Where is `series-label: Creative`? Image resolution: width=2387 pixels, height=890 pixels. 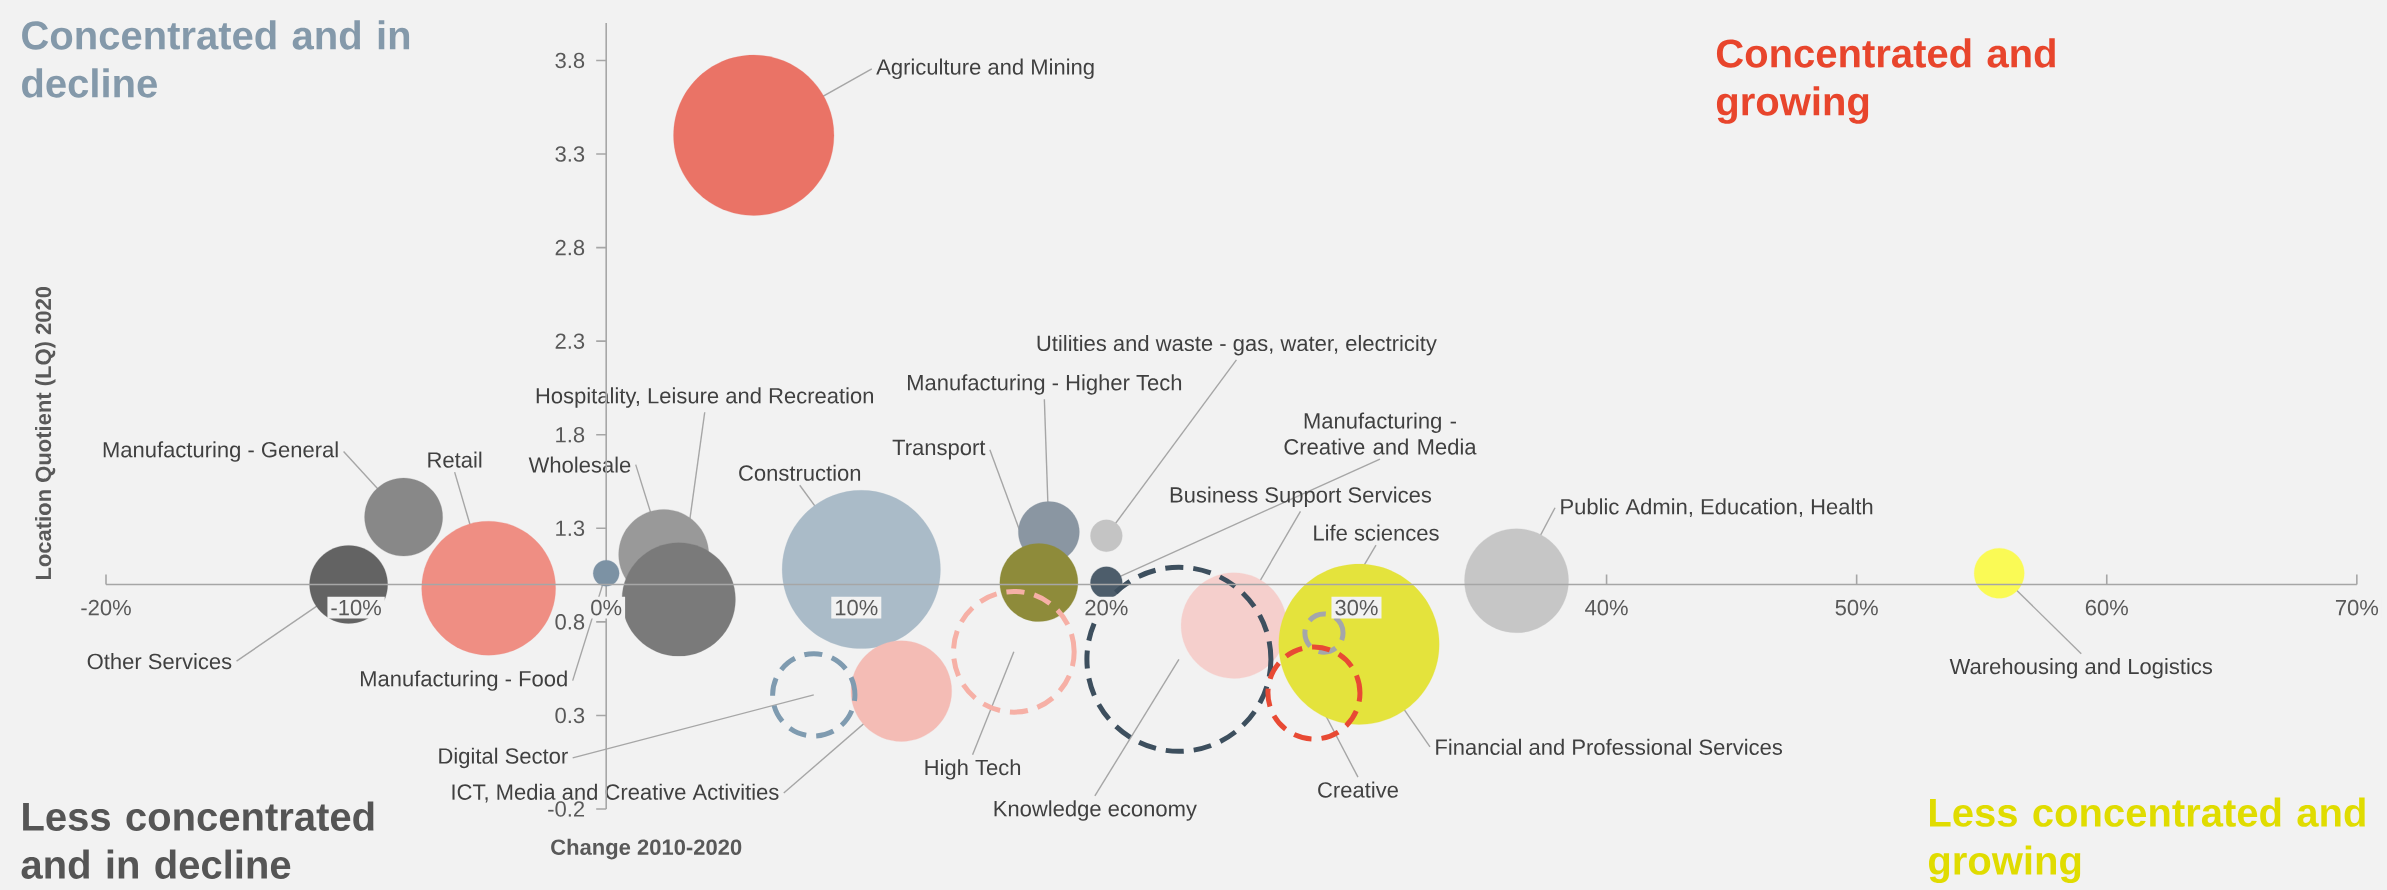 series-label: Creative is located at coordinates (1358, 789).